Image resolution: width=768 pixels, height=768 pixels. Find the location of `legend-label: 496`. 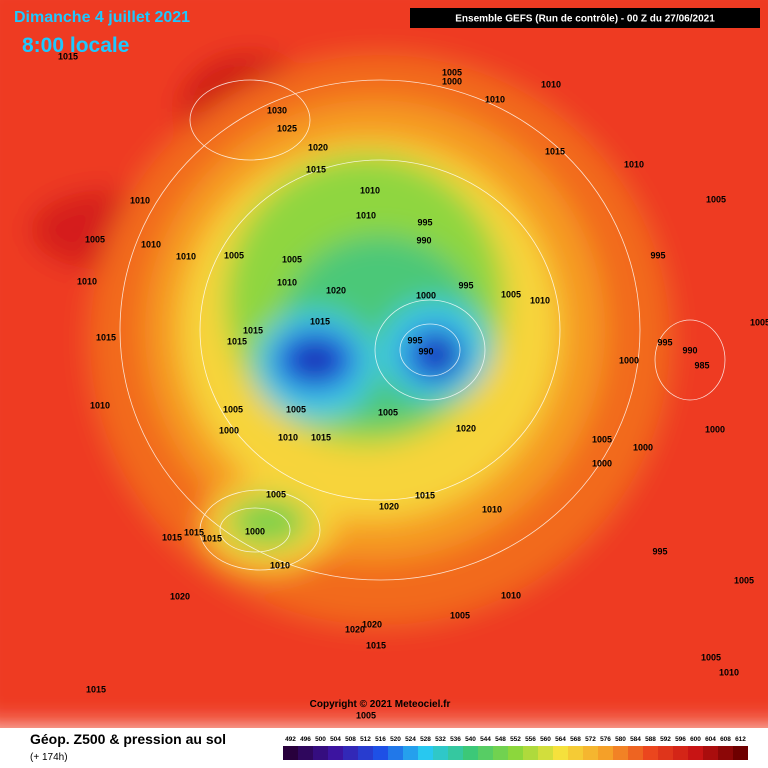

legend-label: 496 is located at coordinates (305, 739).